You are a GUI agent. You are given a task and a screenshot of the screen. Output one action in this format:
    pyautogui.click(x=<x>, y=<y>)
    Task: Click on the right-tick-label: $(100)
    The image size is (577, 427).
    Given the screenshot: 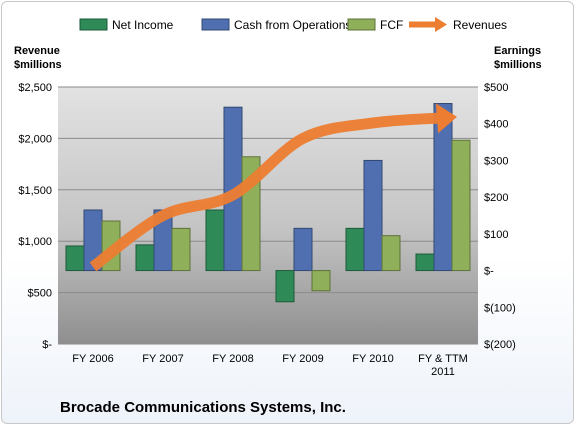 What is the action you would take?
    pyautogui.click(x=500, y=308)
    